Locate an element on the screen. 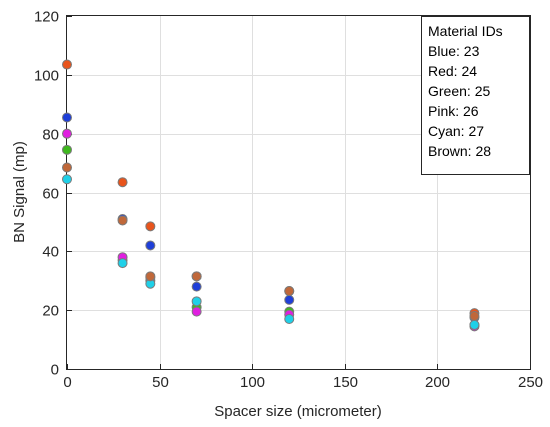  x-tick-label: 50 is located at coordinates (160, 382).